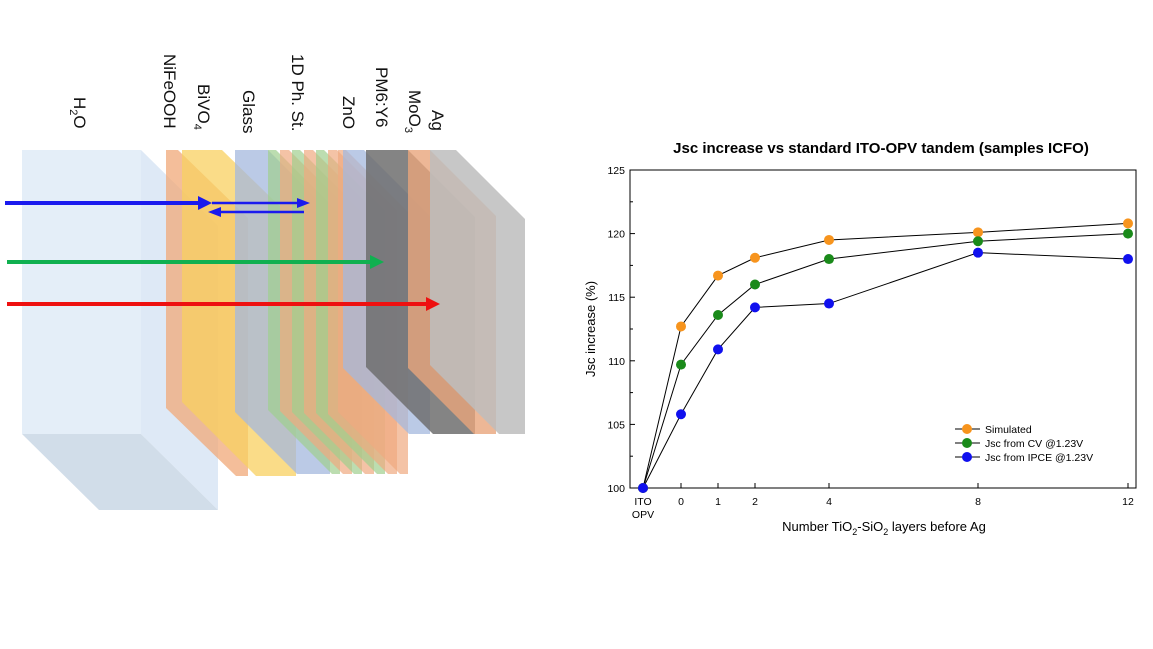 This screenshot has width=1153, height=649. What do you see at coordinates (413, 111) in the screenshot?
I see `label-moo3: MoO3` at bounding box center [413, 111].